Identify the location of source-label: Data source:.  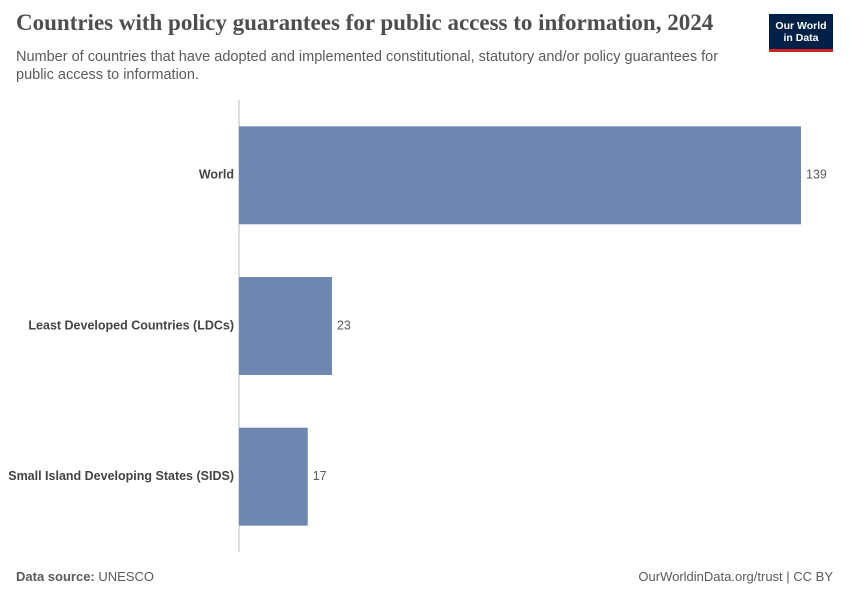
(55, 576).